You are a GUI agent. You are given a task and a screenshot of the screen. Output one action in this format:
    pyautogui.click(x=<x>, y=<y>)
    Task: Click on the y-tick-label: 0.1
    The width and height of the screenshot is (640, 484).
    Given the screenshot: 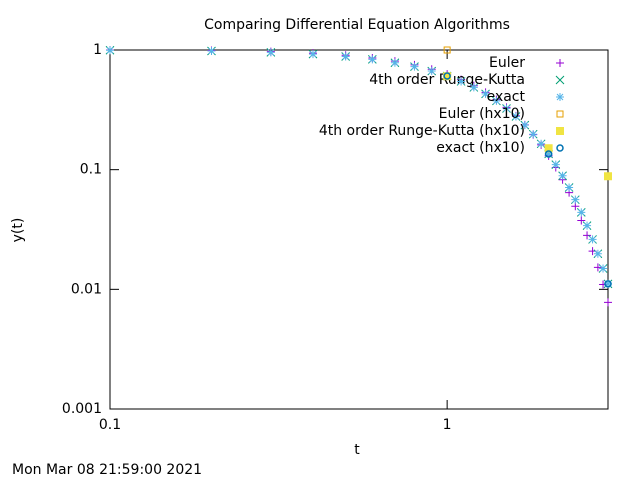 What is the action you would take?
    pyautogui.click(x=91, y=170)
    